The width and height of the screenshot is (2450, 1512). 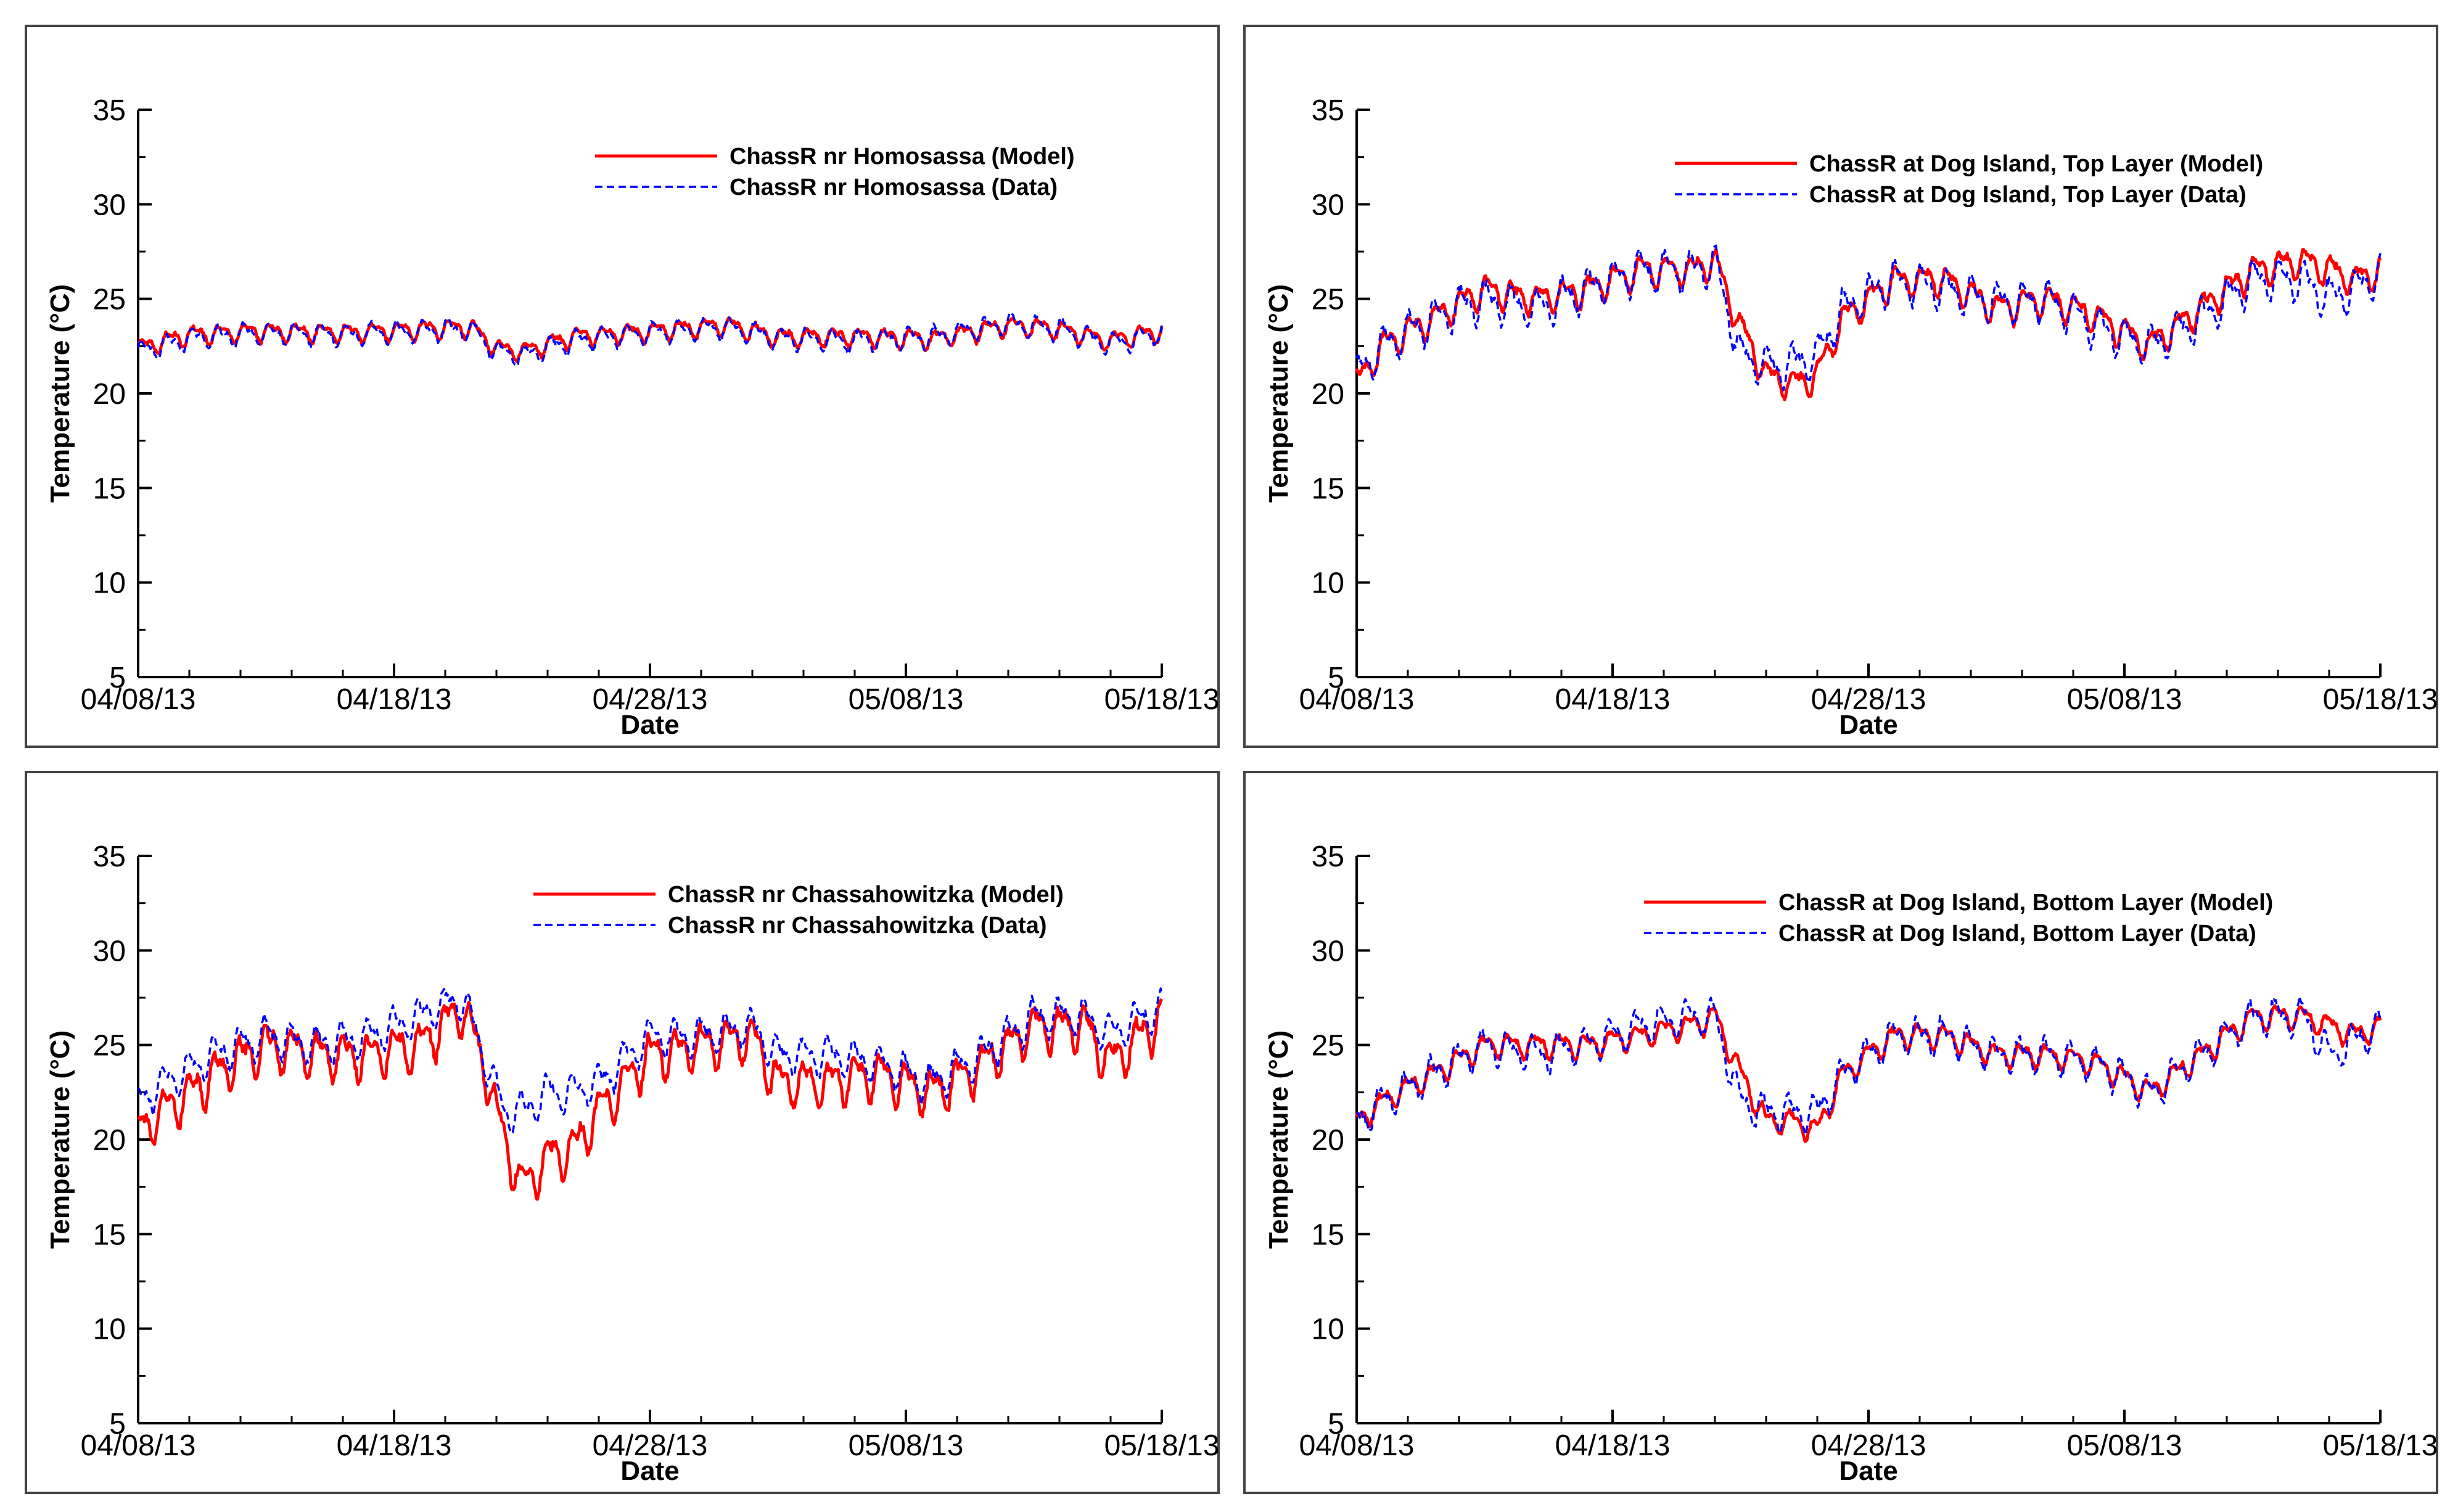 What do you see at coordinates (866, 895) in the screenshot?
I see `legend-label: ChassR nr Chassahowitzka (Model)` at bounding box center [866, 895].